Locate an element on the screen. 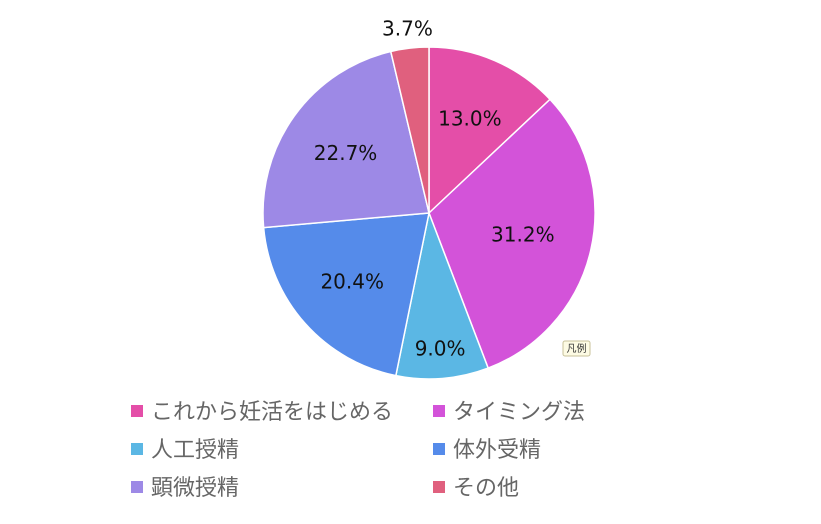 The height and width of the screenshot is (524, 821). legend-item-3: 体外受精 is located at coordinates (487, 450).